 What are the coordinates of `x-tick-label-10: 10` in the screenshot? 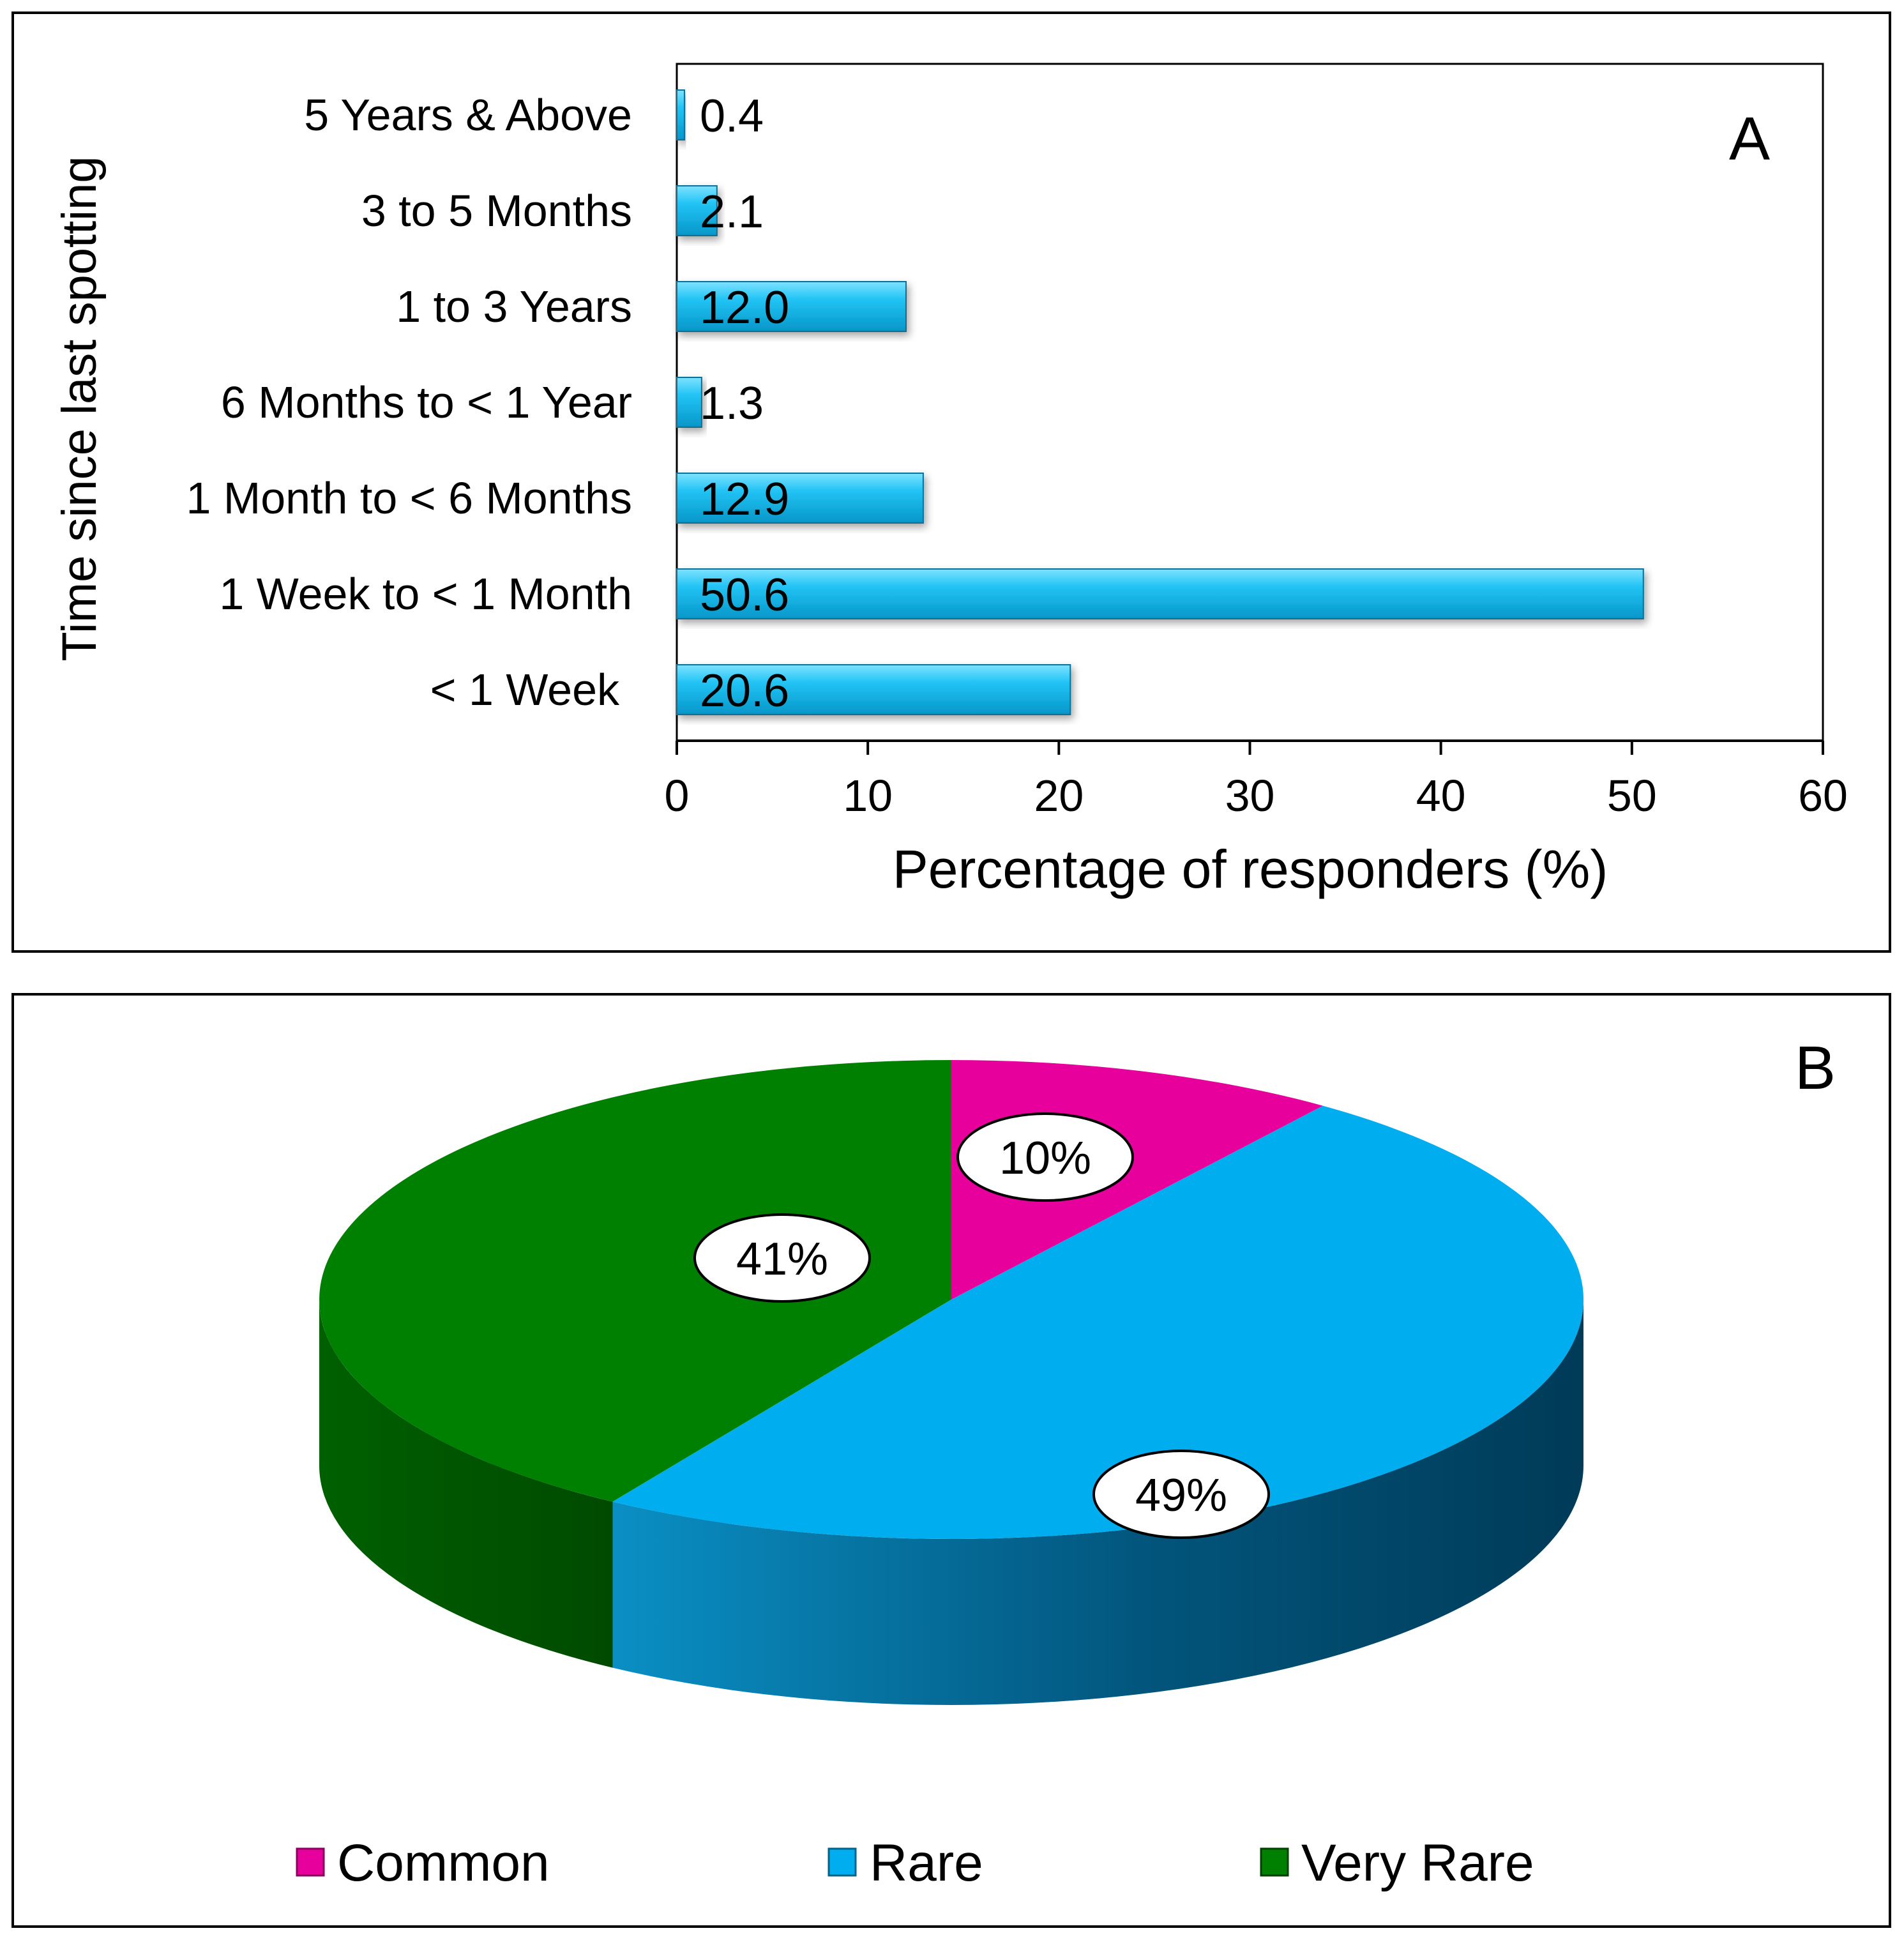 It's located at (868, 796).